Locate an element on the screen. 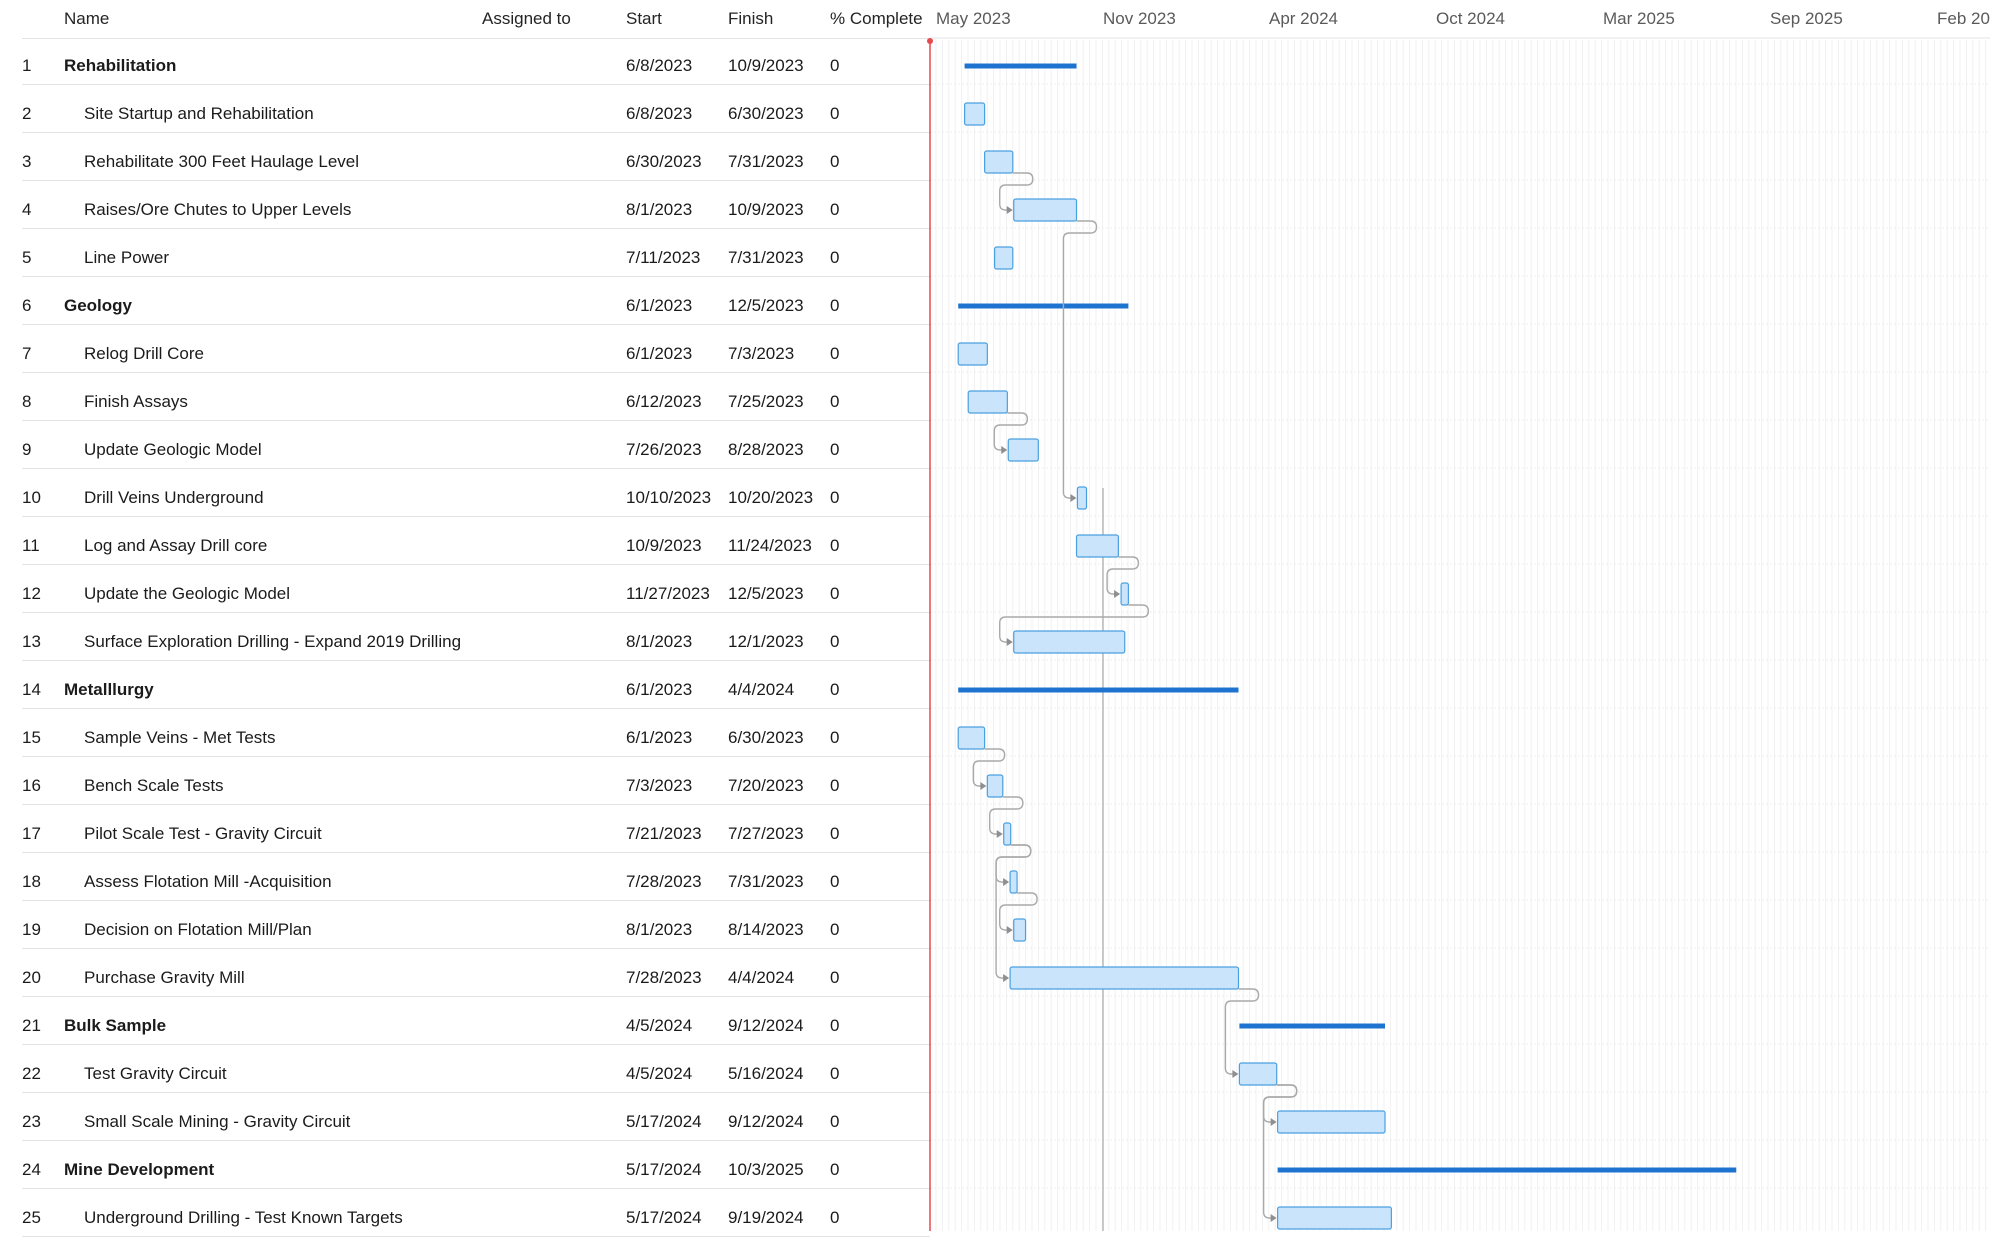  task-finish: 11/24/2023 is located at coordinates (770, 545).